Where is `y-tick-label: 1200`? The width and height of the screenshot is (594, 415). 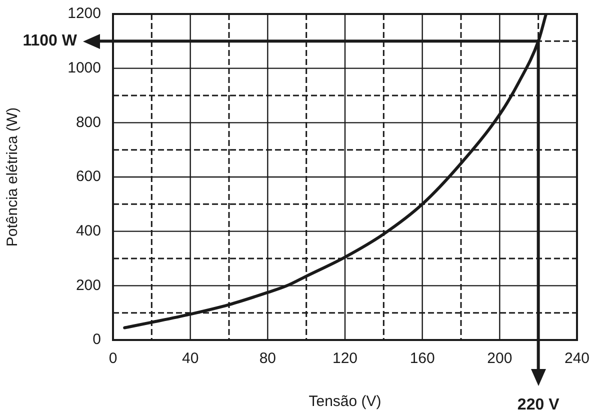
y-tick-label: 1200 is located at coordinates (84, 13).